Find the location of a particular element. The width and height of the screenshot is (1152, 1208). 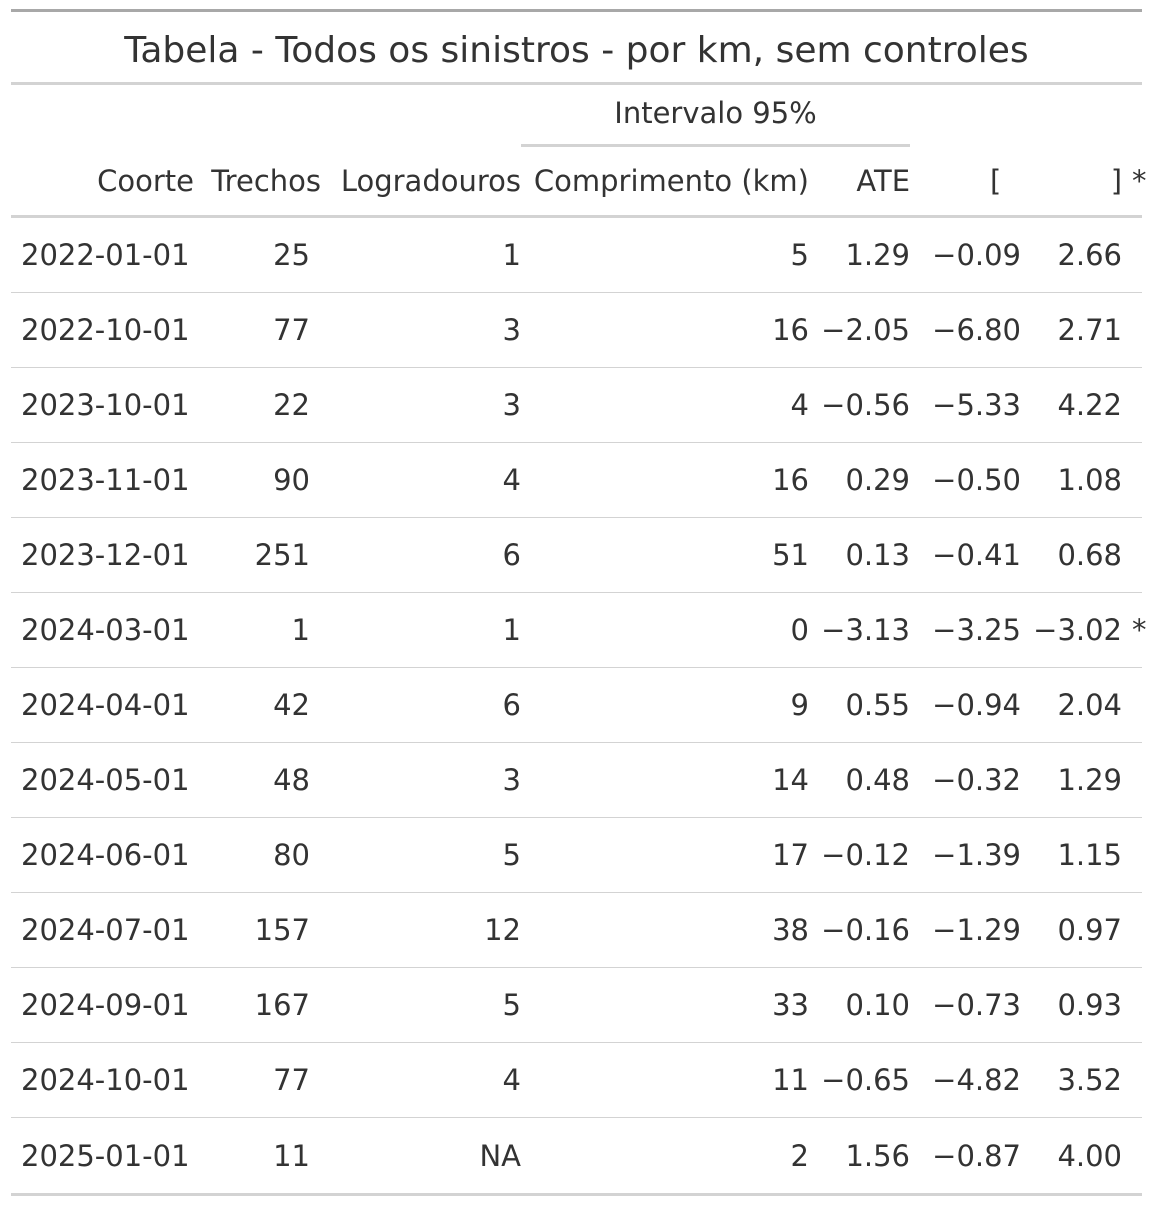

table-row: 2024-06-01 80 5 17 −0.12 −1.39 1.15 is located at coordinates (577, 855).